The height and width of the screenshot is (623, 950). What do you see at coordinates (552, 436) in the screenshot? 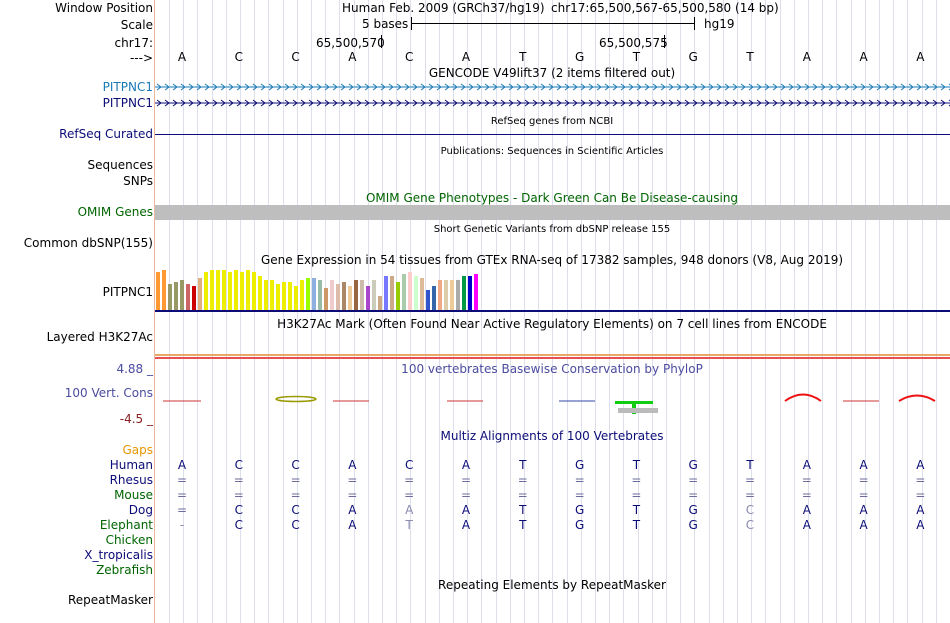
I see `multiz-title: Multiz Alignments of 100 Vertebrates` at bounding box center [552, 436].